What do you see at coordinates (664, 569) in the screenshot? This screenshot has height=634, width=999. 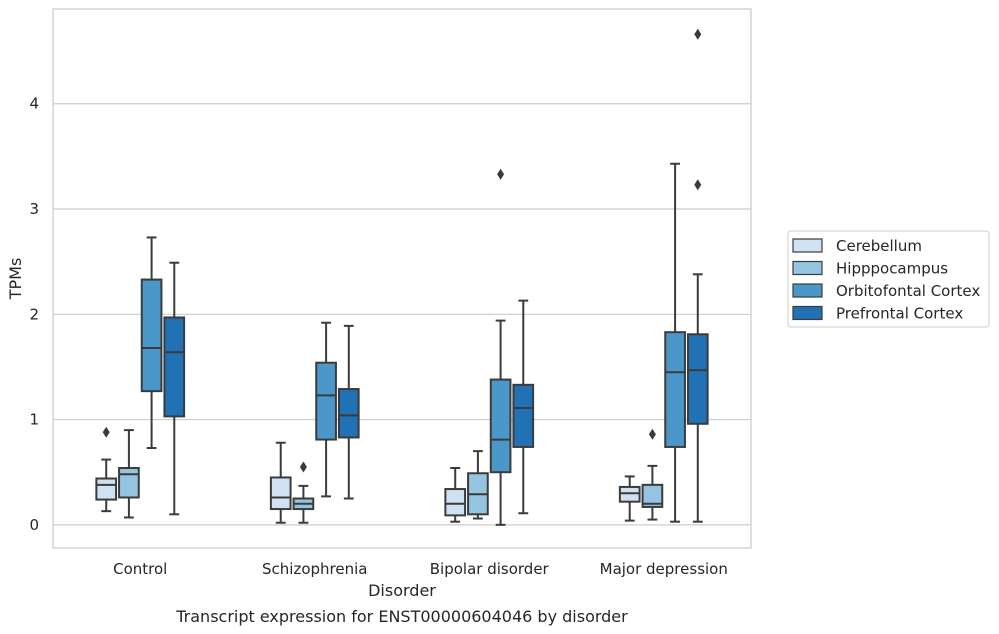 I see `x-tick-label: Major depression` at bounding box center [664, 569].